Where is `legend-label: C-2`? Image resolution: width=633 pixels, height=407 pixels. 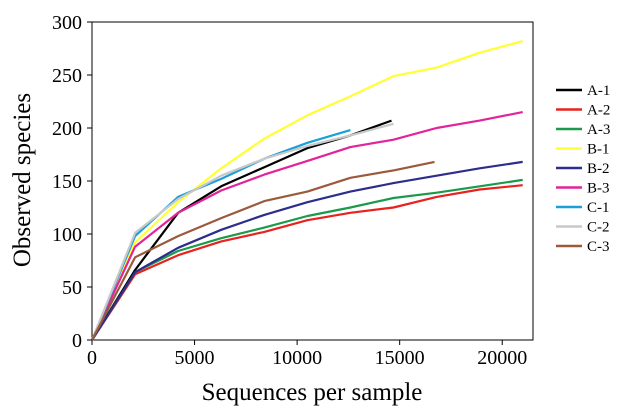
legend-label: C-2 is located at coordinates (598, 228).